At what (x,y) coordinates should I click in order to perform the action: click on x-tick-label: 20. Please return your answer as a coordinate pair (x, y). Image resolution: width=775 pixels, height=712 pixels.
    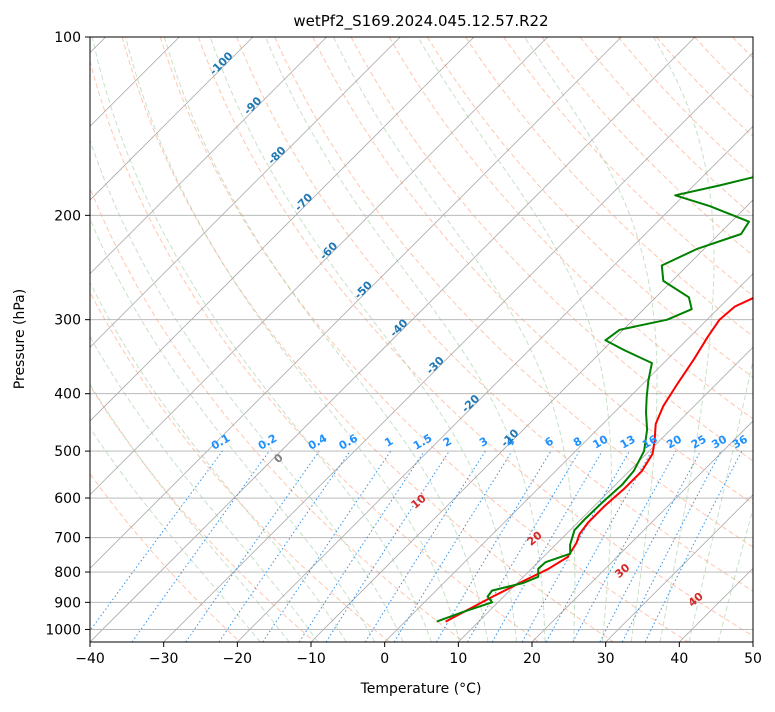
    Looking at the image, I should click on (532, 659).